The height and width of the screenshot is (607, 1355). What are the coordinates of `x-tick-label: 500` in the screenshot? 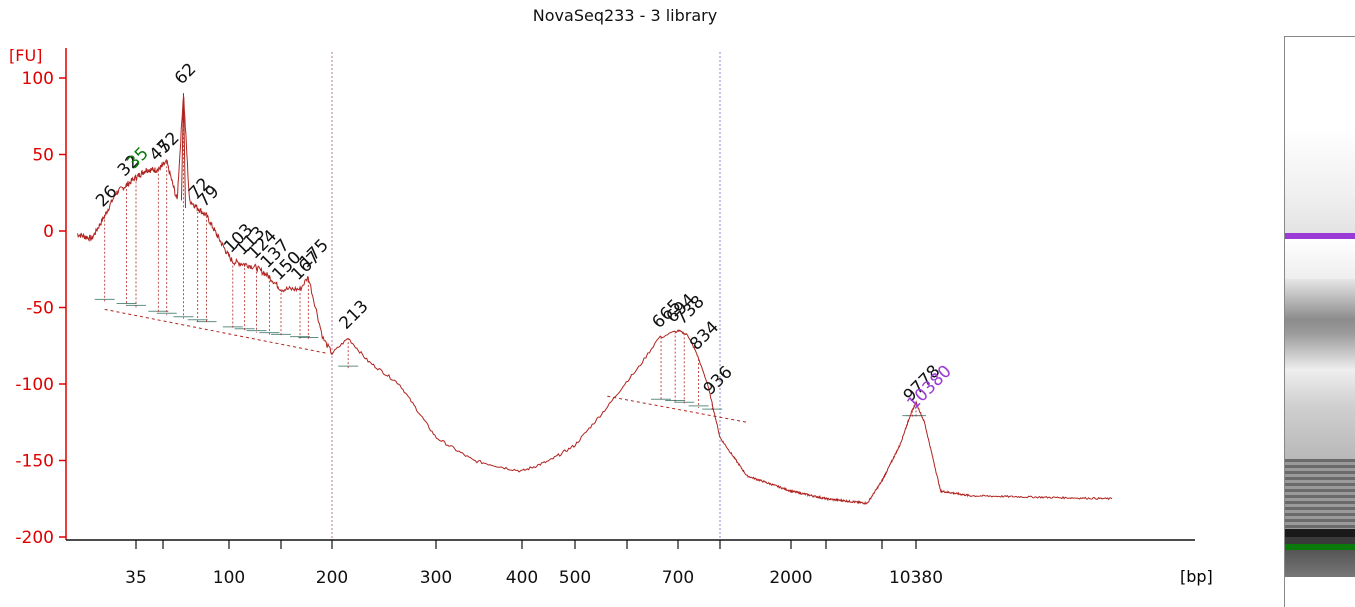 It's located at (575, 578).